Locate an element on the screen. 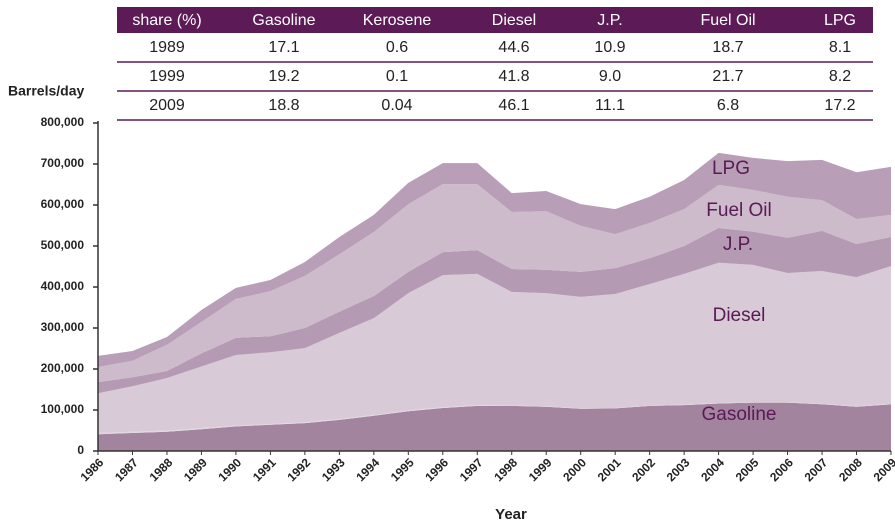  x-tick-label: 1988 is located at coordinates (161, 469).